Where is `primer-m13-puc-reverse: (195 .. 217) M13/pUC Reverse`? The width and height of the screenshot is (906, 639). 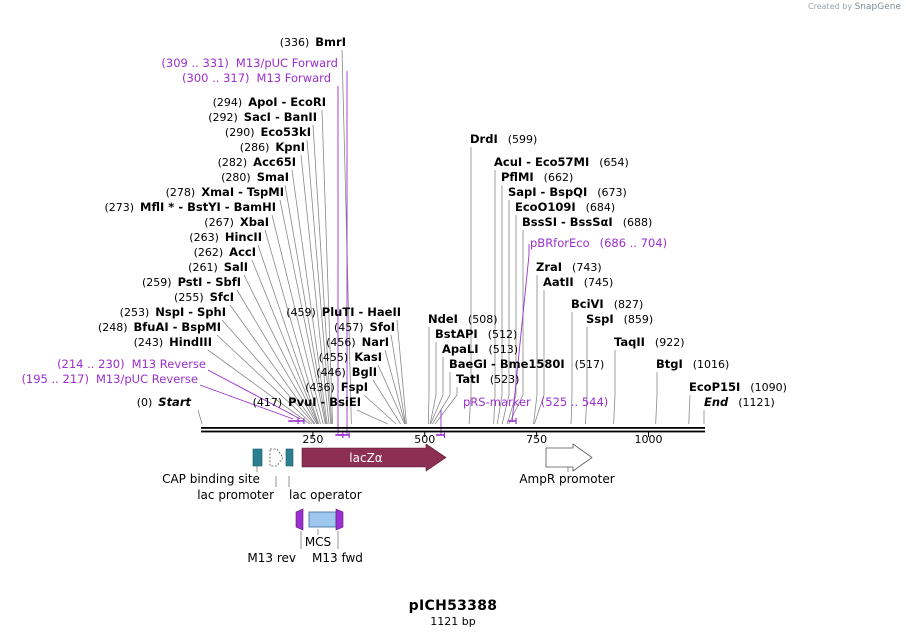 primer-m13-puc-reverse: (195 .. 217) M13/pUC Reverse is located at coordinates (109, 379).